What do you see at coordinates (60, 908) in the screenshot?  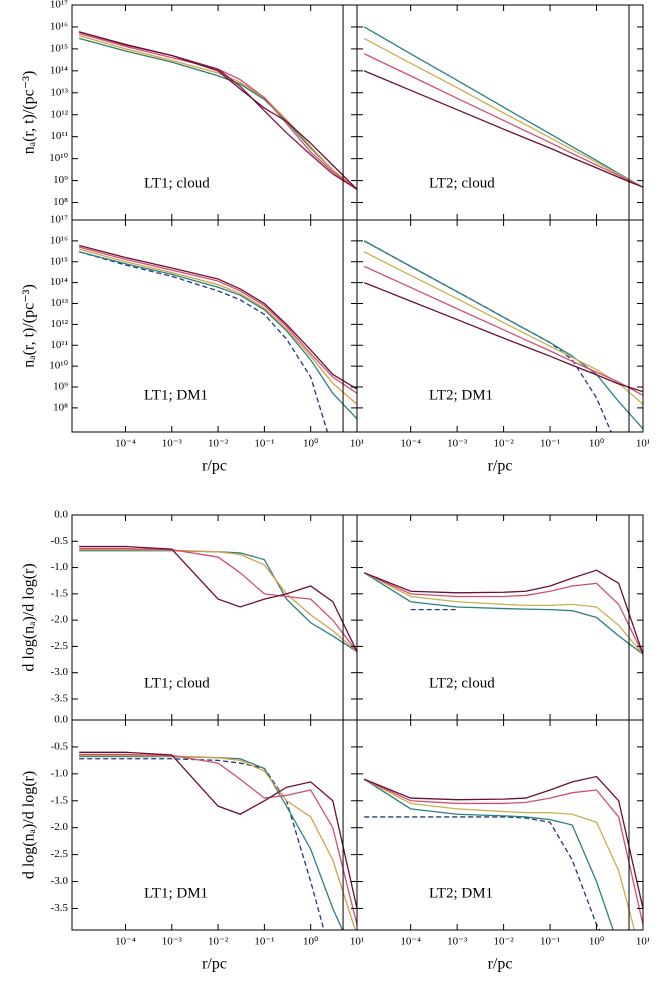 I see `y-tick-label: -3.5` at bounding box center [60, 908].